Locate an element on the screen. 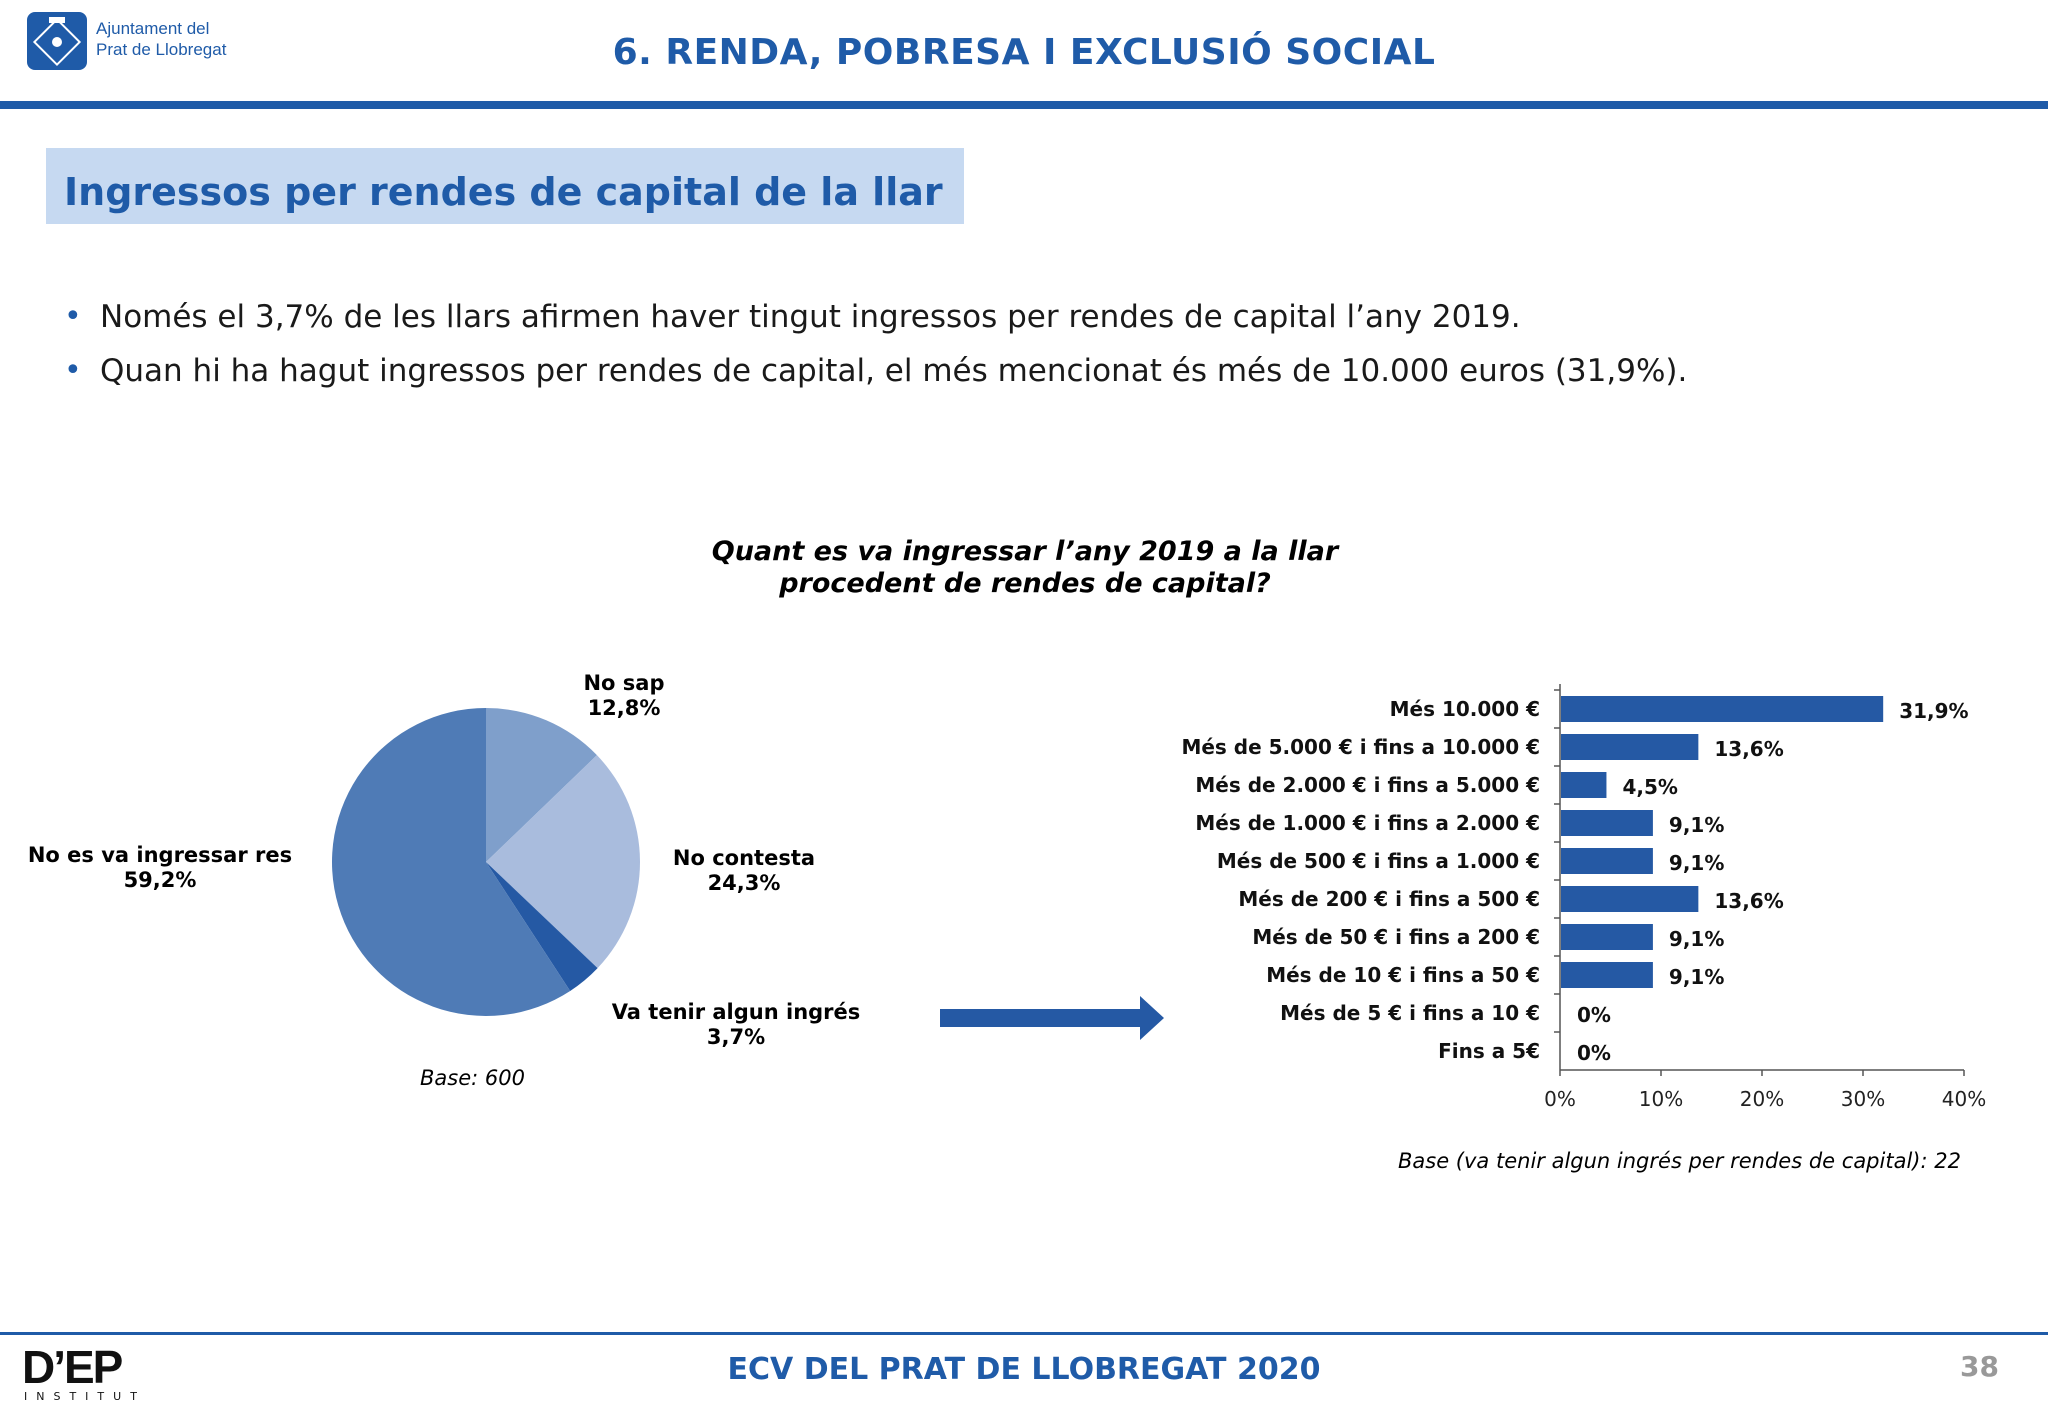 The height and width of the screenshot is (1418, 2048). pie-label-name: No es va ingressar res is located at coordinates (160, 855).